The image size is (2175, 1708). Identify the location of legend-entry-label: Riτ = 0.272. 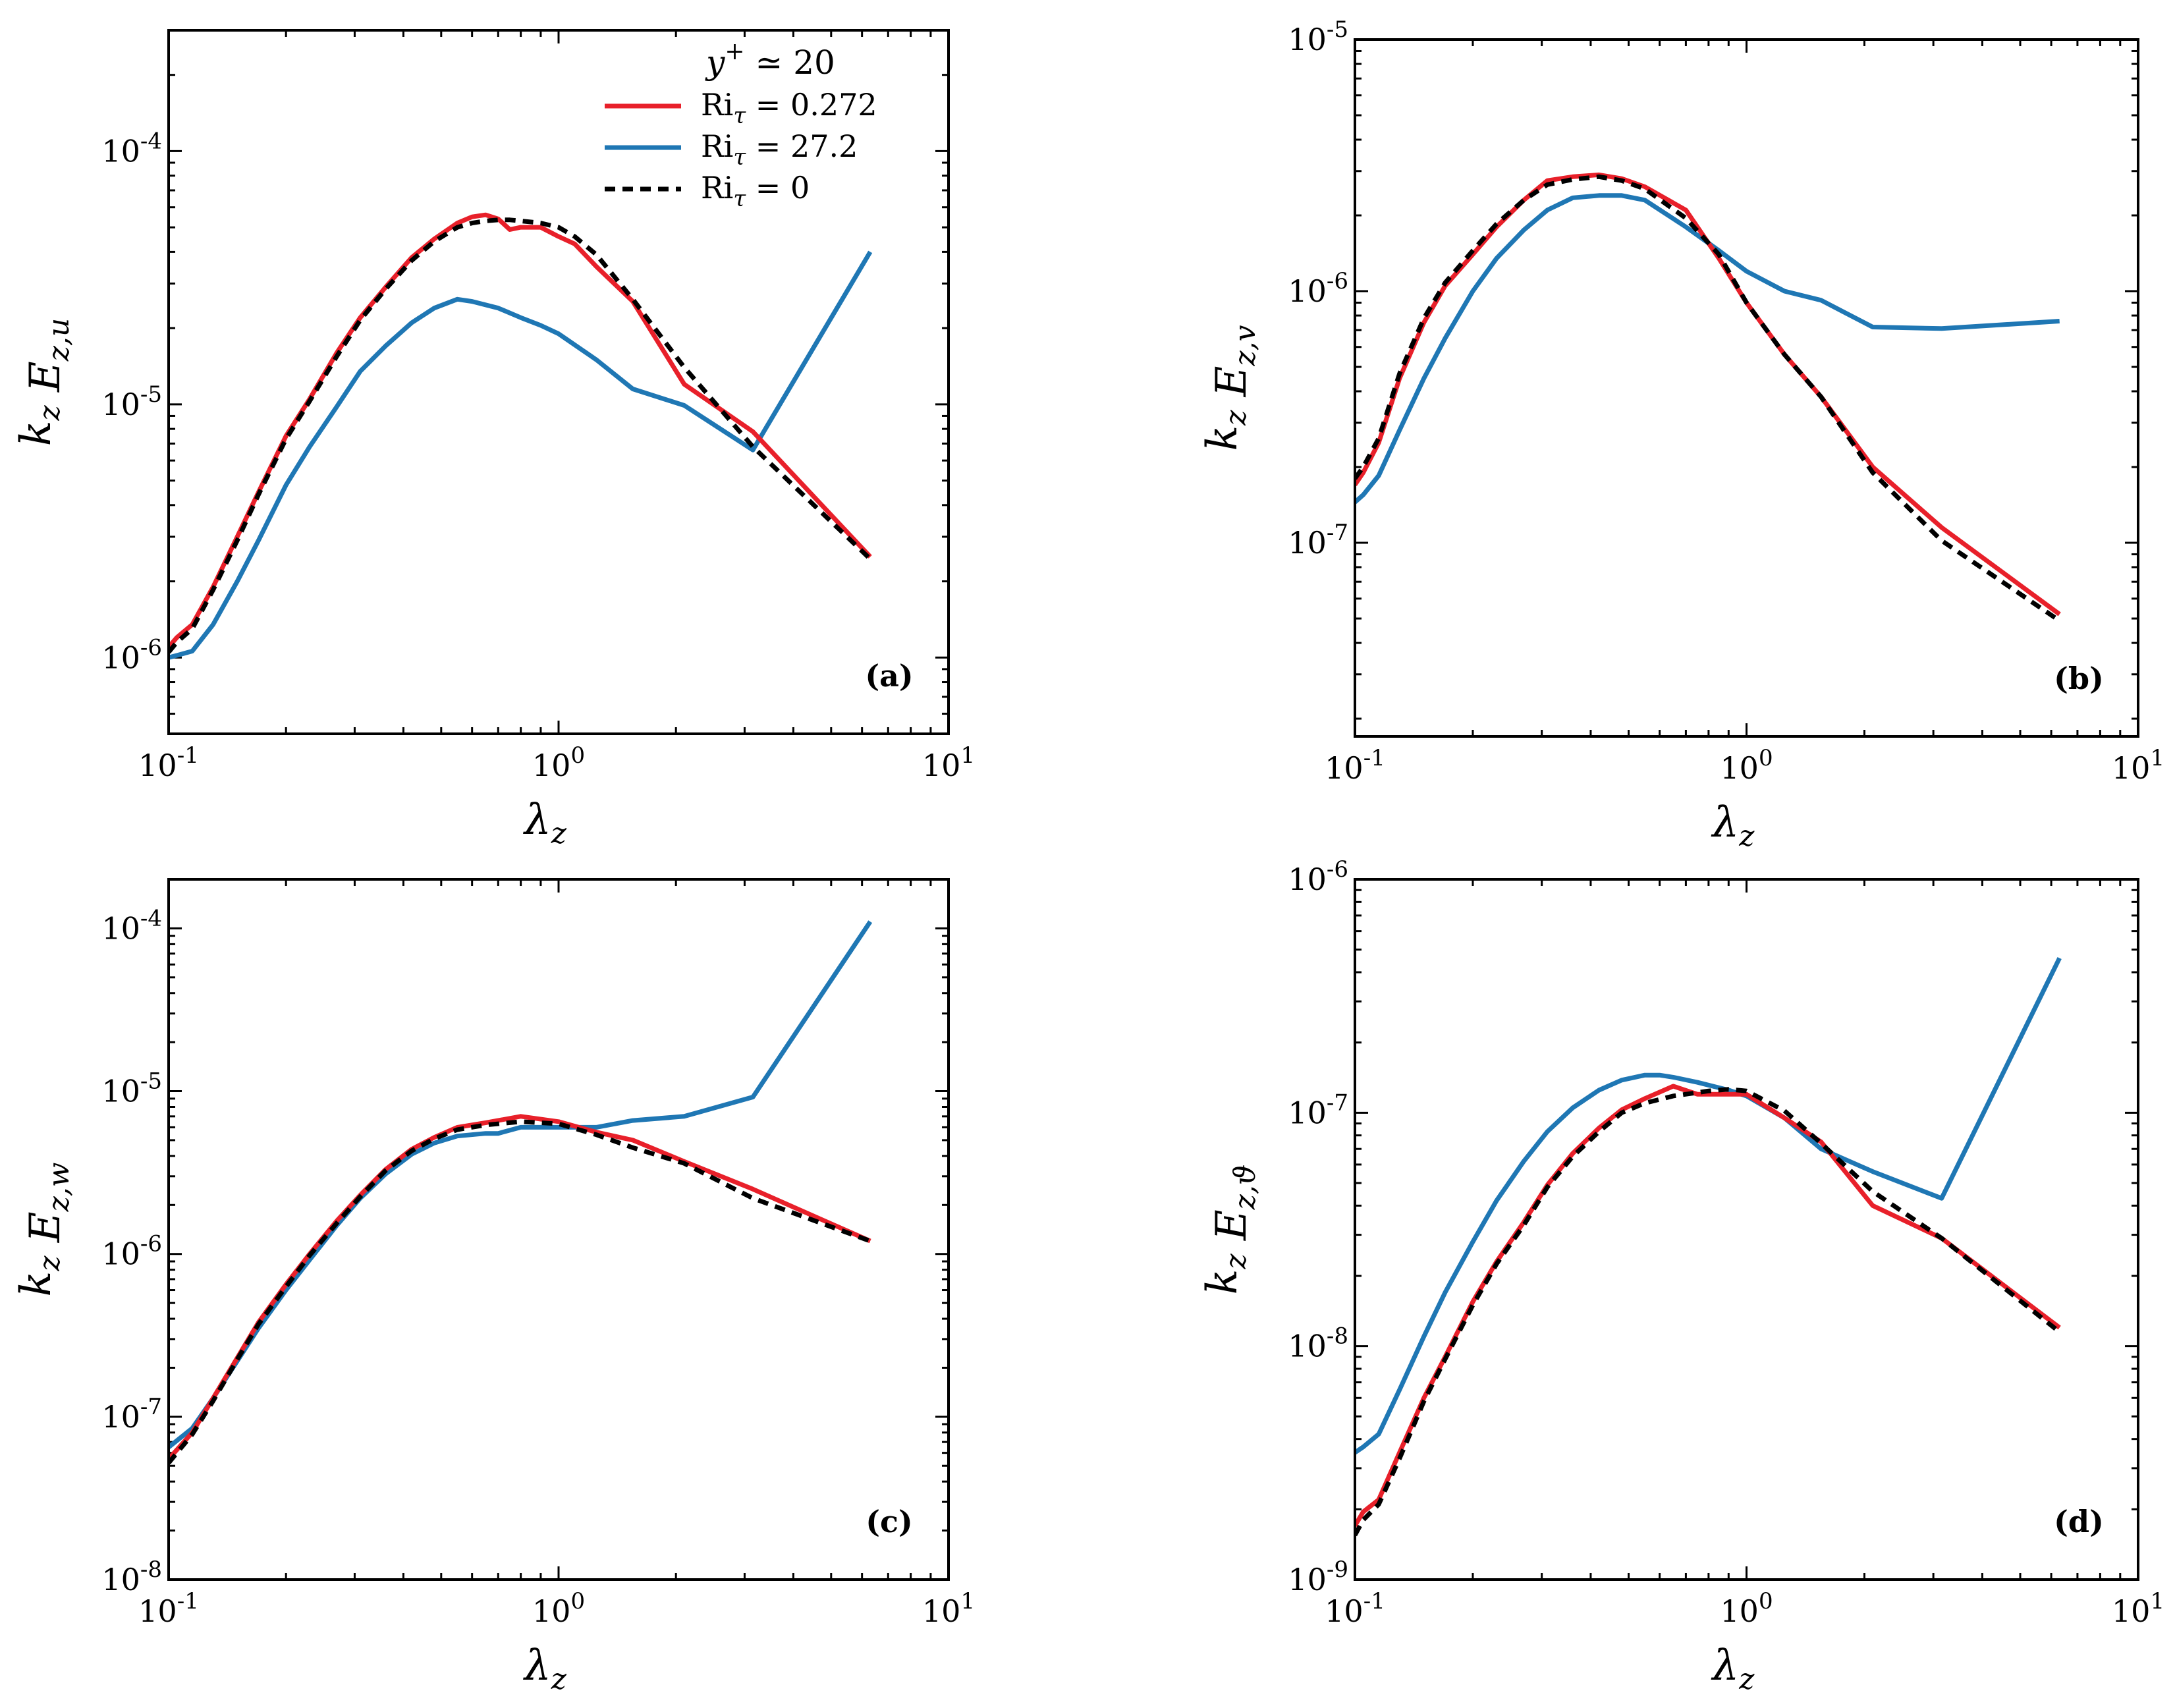
(789, 108).